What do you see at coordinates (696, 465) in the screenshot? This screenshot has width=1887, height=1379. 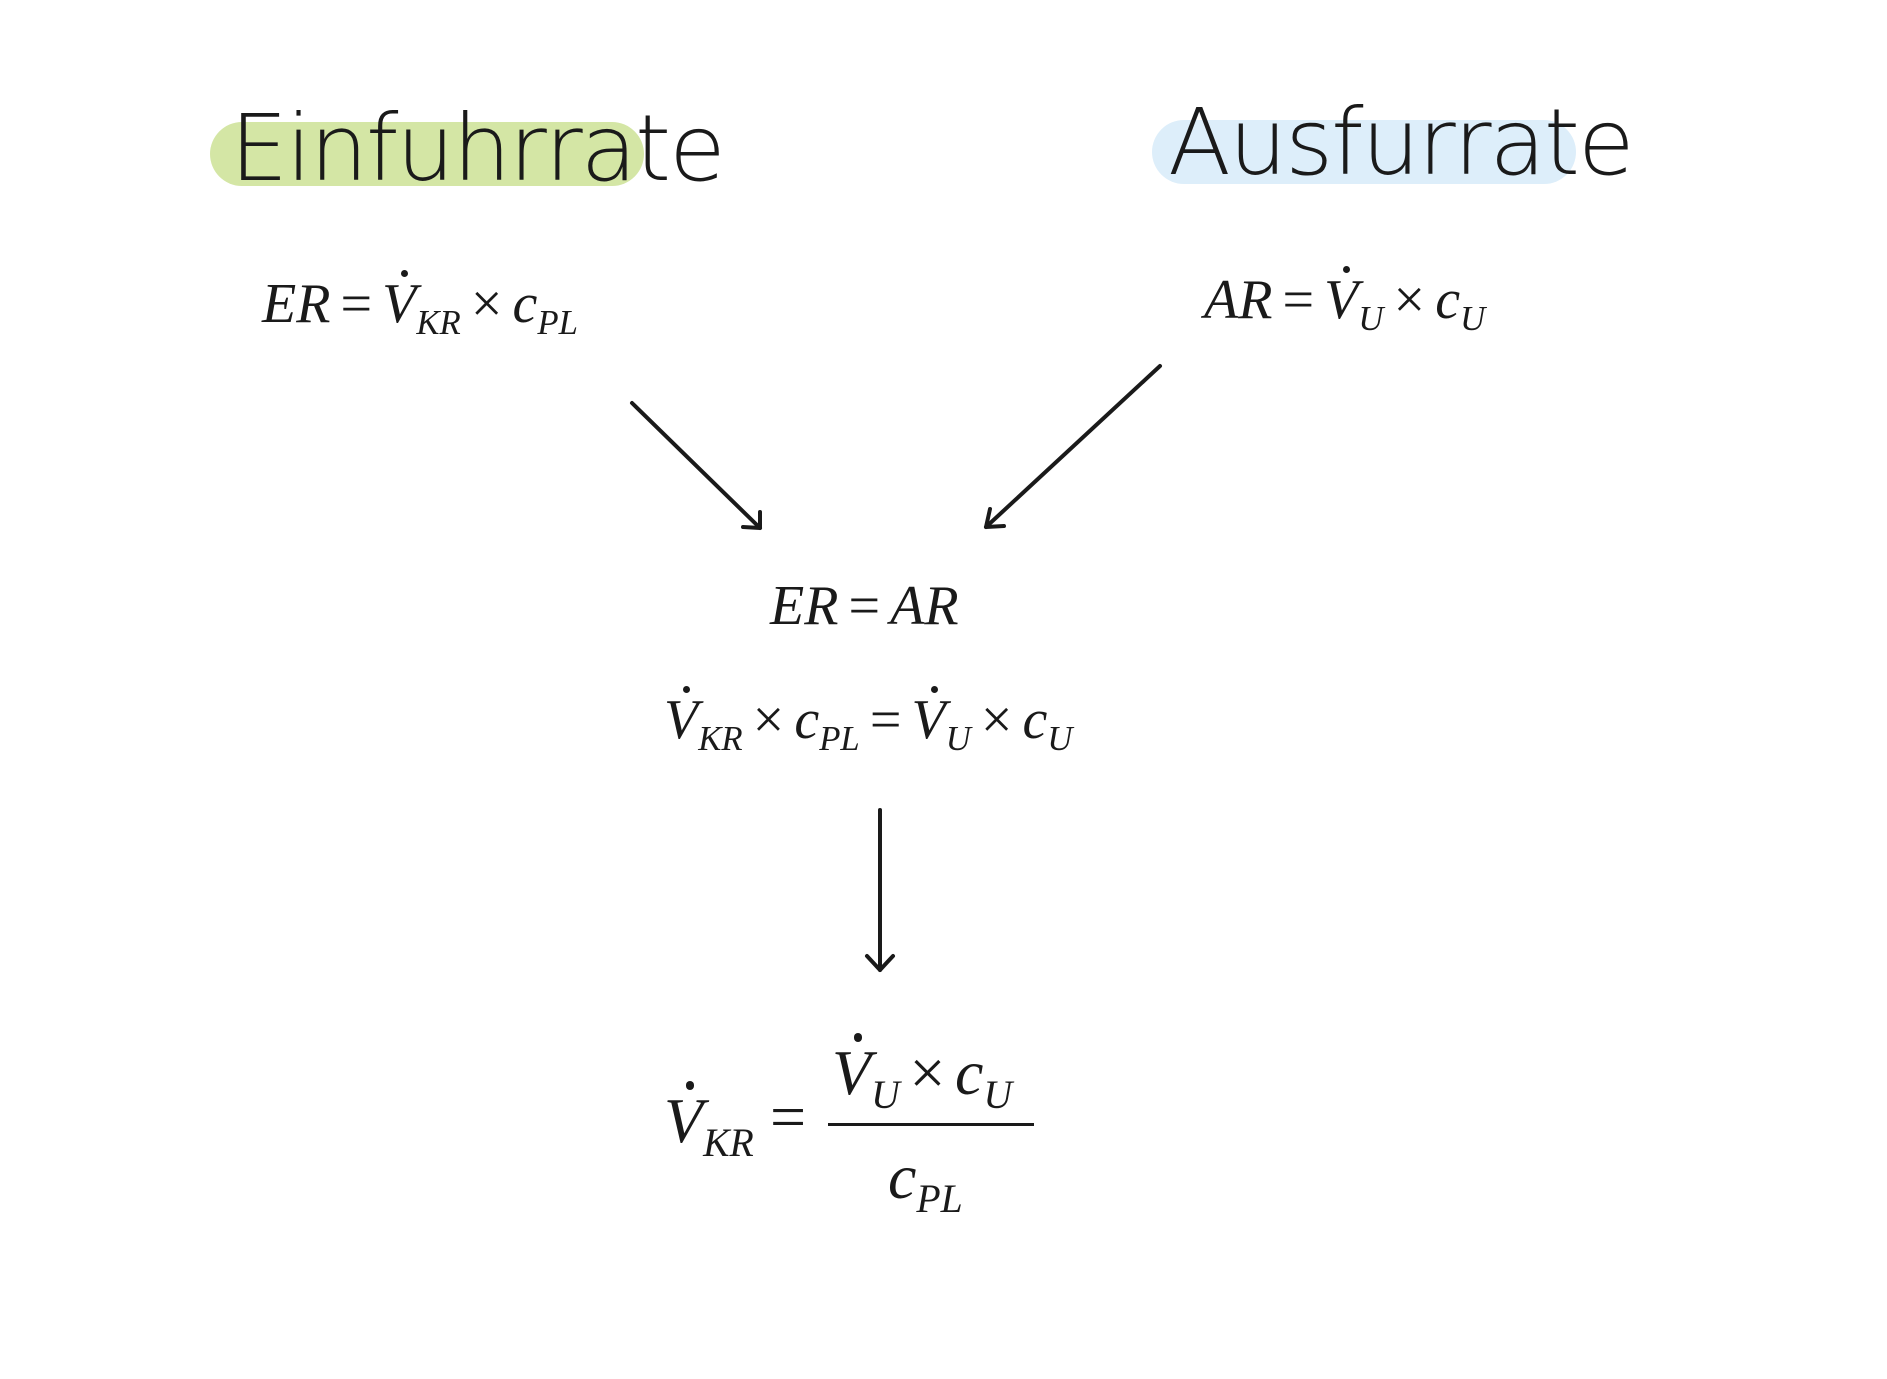 I see `arrow-er-to-balance` at bounding box center [696, 465].